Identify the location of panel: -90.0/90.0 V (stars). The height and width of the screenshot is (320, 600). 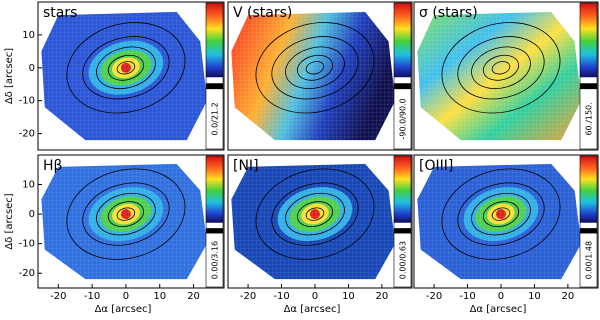
(320, 76).